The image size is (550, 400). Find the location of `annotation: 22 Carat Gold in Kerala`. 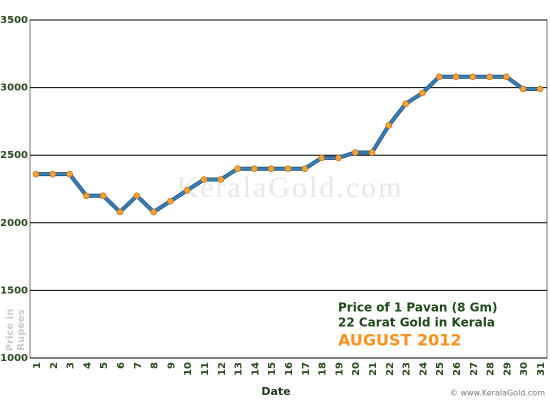

annotation: 22 Carat Gold in Kerala is located at coordinates (416, 323).